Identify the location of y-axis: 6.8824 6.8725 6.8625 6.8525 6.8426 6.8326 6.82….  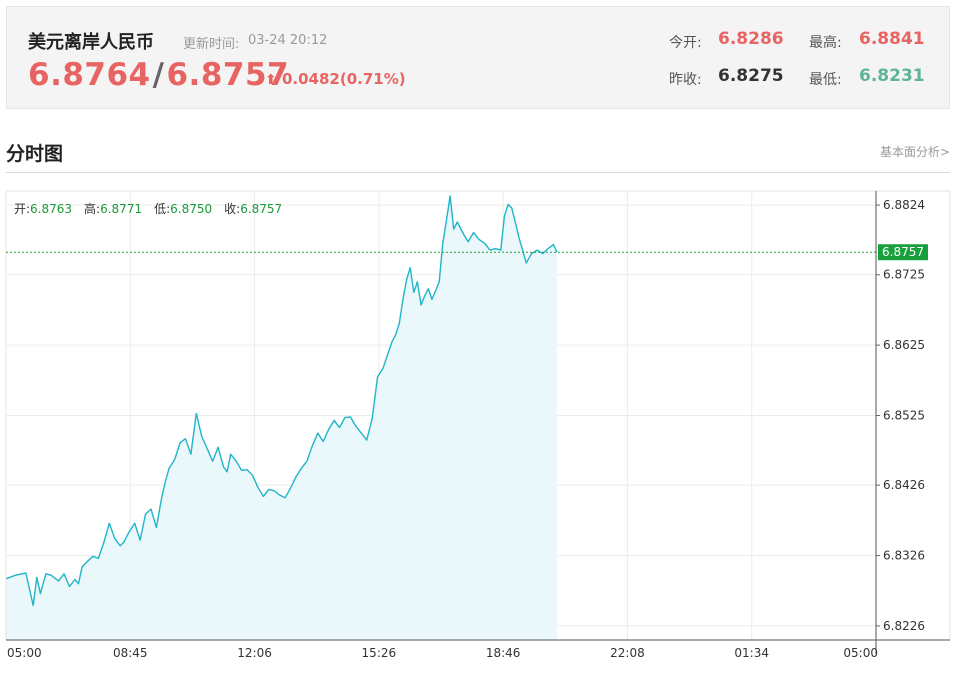
(900, 415).